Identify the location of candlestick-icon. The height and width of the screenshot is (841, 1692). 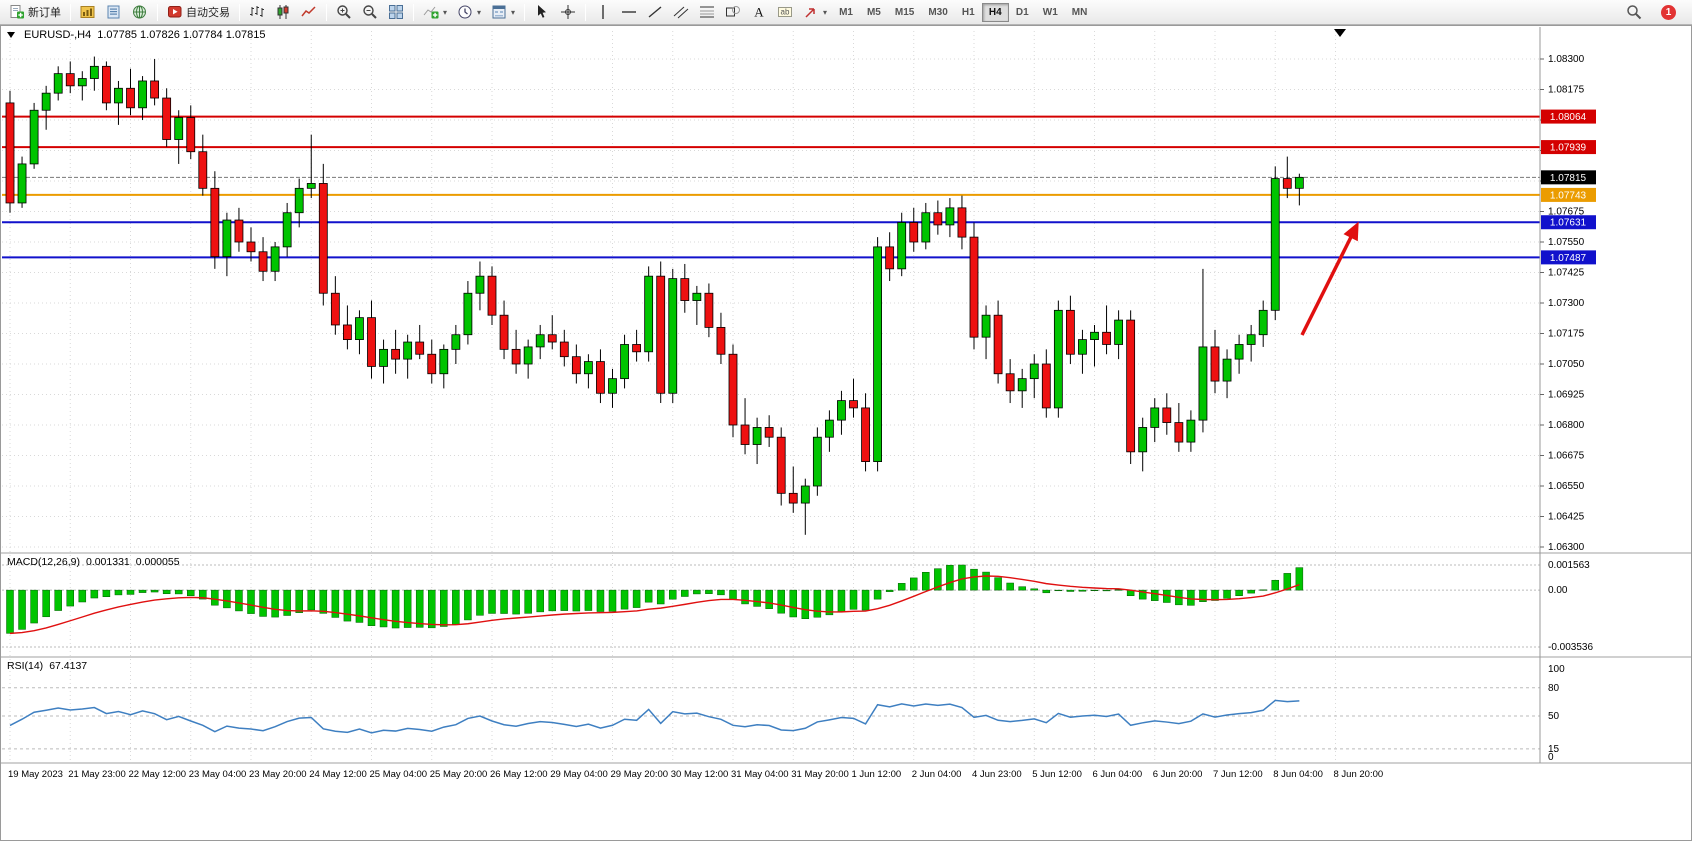
(283, 12).